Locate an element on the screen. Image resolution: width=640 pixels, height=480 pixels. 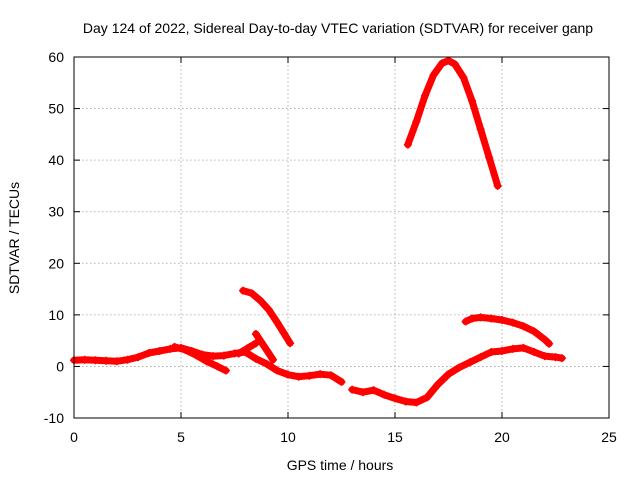
y-tick-label: -10 is located at coordinates (54, 418).